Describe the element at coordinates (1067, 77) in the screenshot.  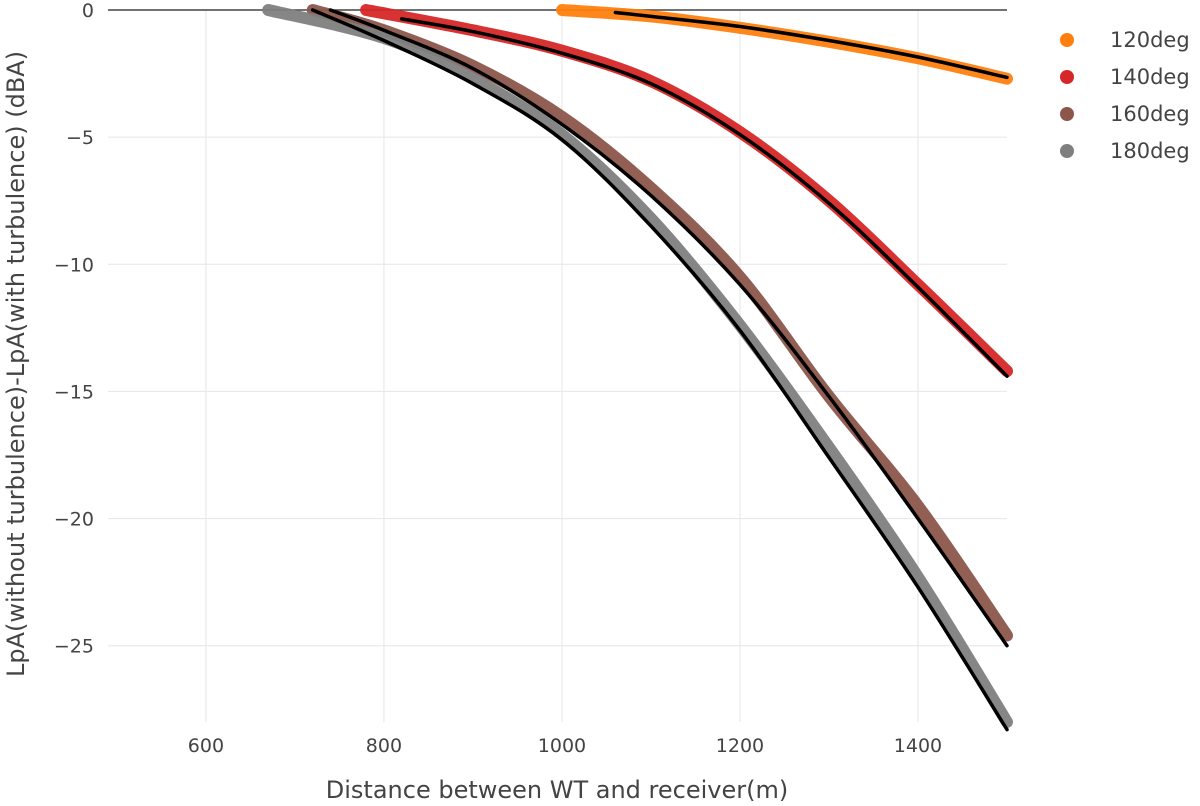
I see `legend-marker-140deg` at that location.